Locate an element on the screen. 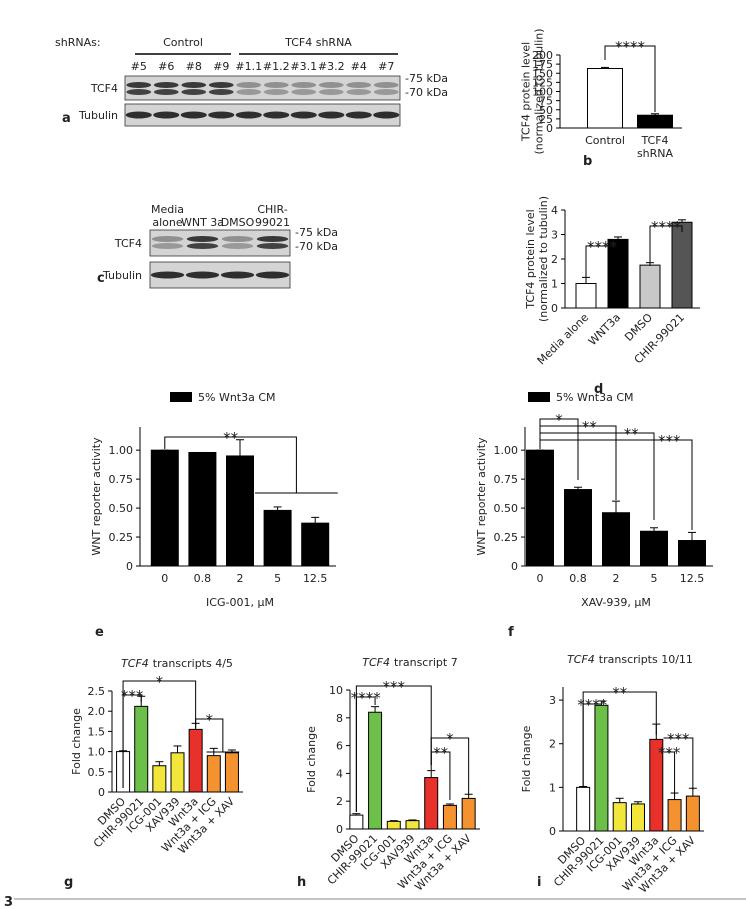  panel-letter: i is located at coordinates (539, 882).